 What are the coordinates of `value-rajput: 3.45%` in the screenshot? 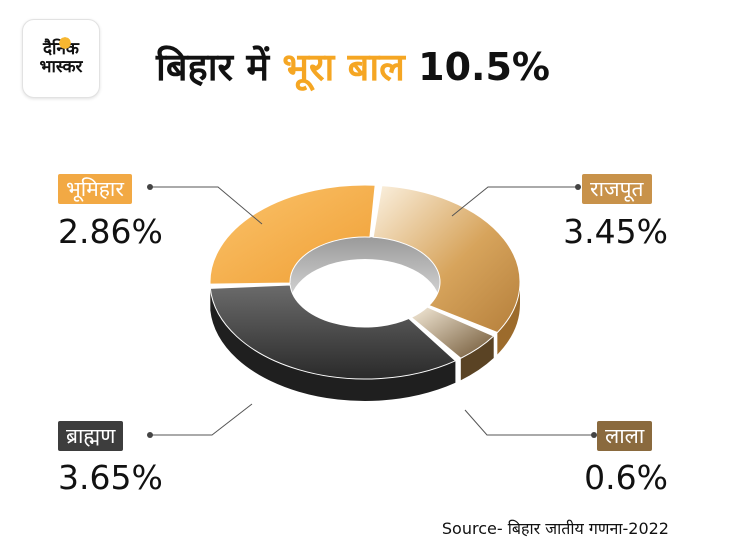 It's located at (615, 231).